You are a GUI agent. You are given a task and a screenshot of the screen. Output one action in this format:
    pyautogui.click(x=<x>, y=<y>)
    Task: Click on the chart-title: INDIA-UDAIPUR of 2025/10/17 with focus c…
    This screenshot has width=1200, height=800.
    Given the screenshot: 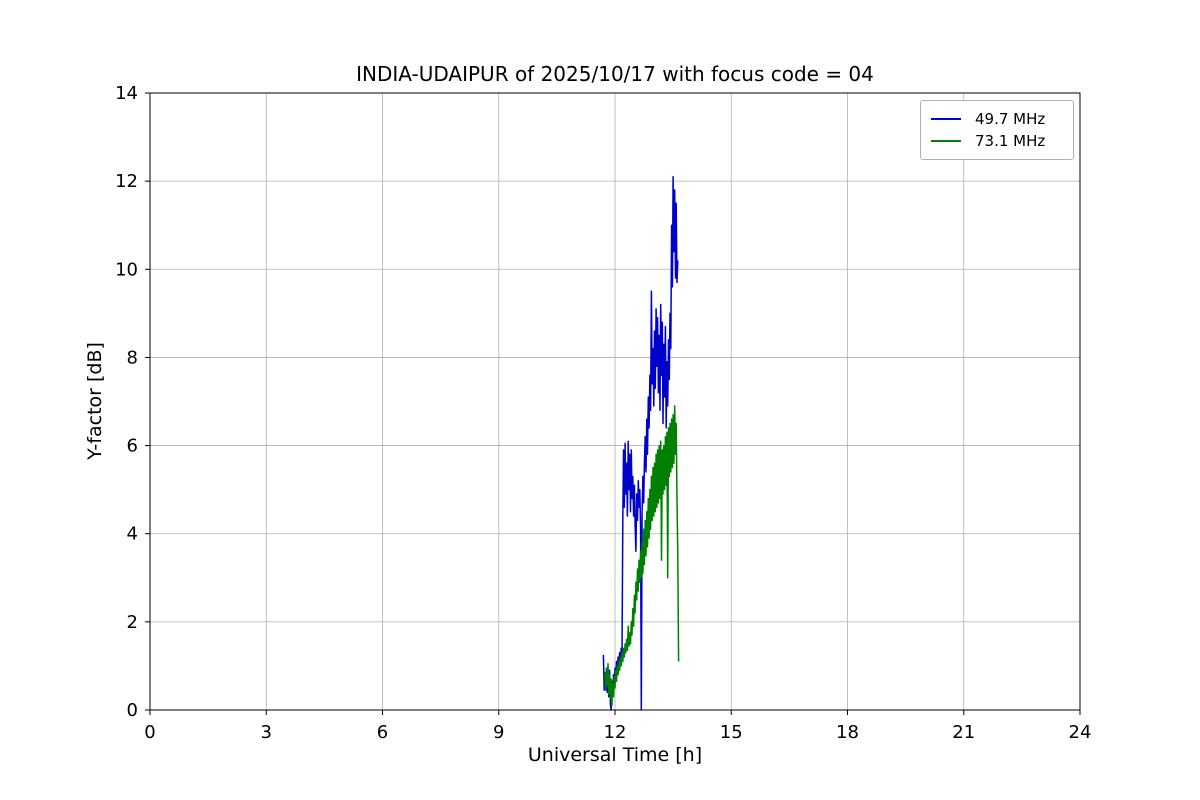 What is the action you would take?
    pyautogui.click(x=615, y=74)
    